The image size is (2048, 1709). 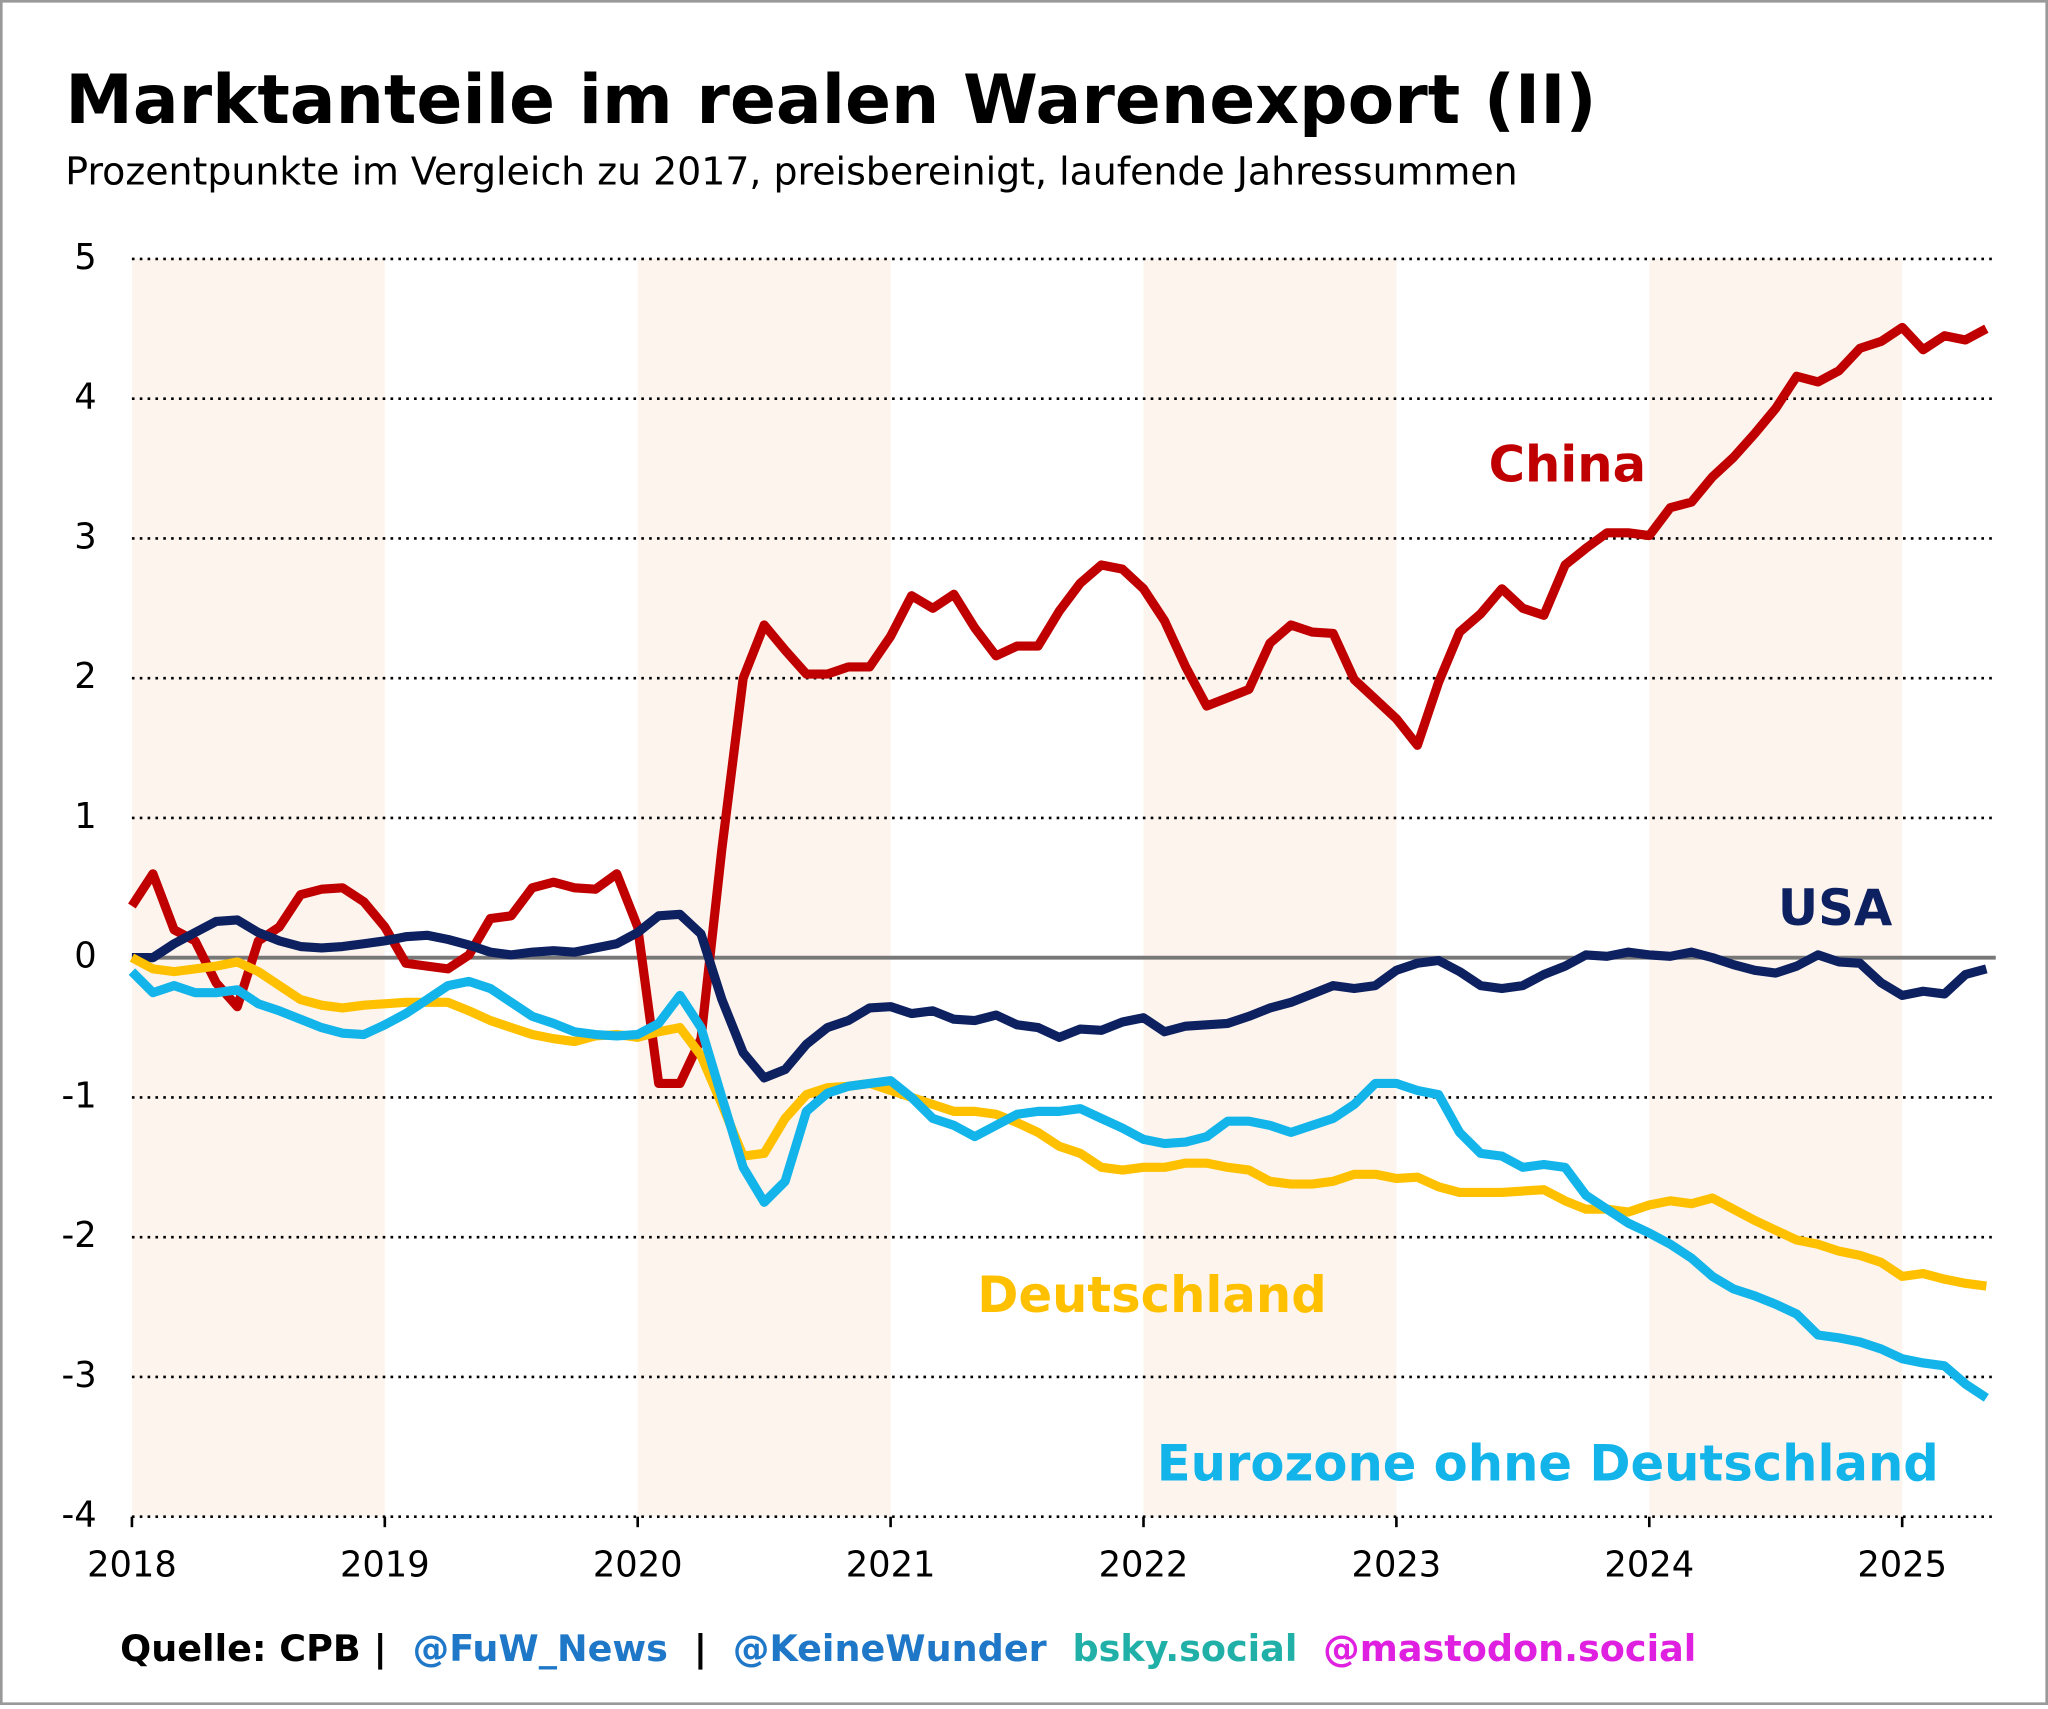 I want to click on y-tick-label: -2, so click(x=78, y=1235).